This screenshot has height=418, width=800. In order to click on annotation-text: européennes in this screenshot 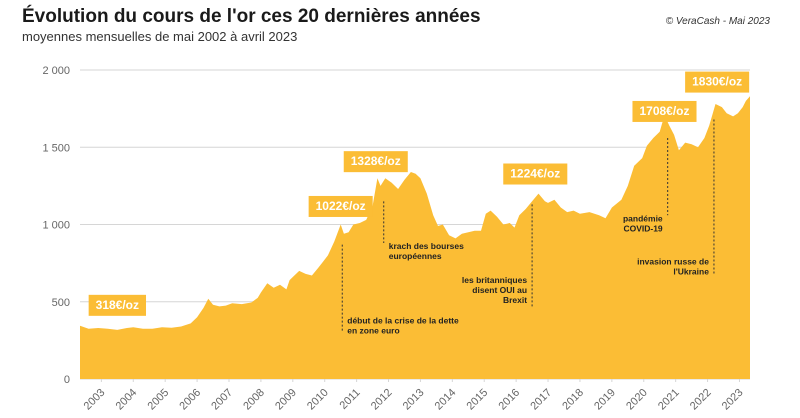, I will do `click(415, 256)`.